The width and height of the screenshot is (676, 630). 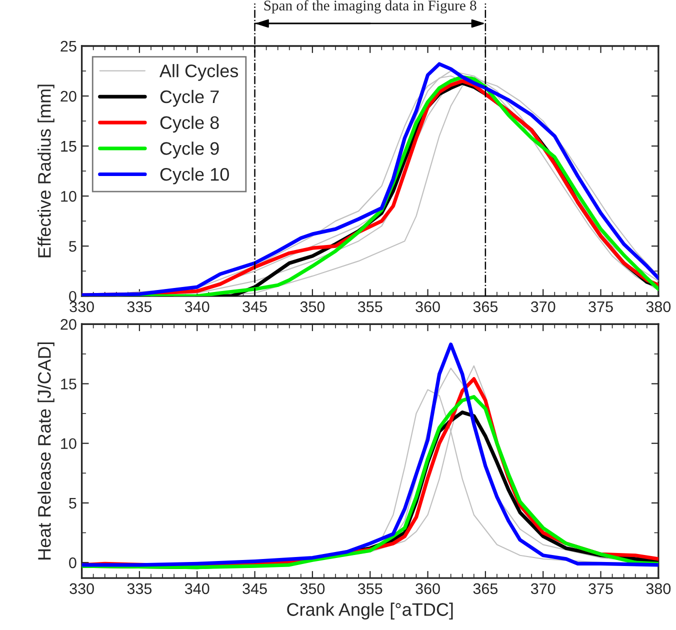 I want to click on text: Span of the imaging data in Figure 8, so click(x=370, y=7).